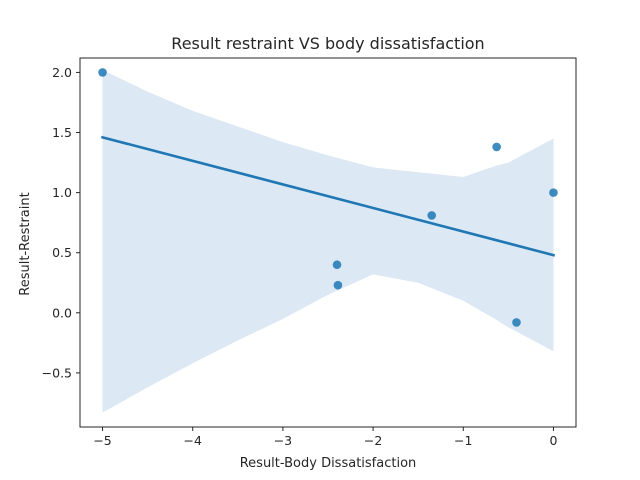 The image size is (640, 480). I want to click on chart-title: Result restraint VS body dissatisfaction, so click(327, 43).